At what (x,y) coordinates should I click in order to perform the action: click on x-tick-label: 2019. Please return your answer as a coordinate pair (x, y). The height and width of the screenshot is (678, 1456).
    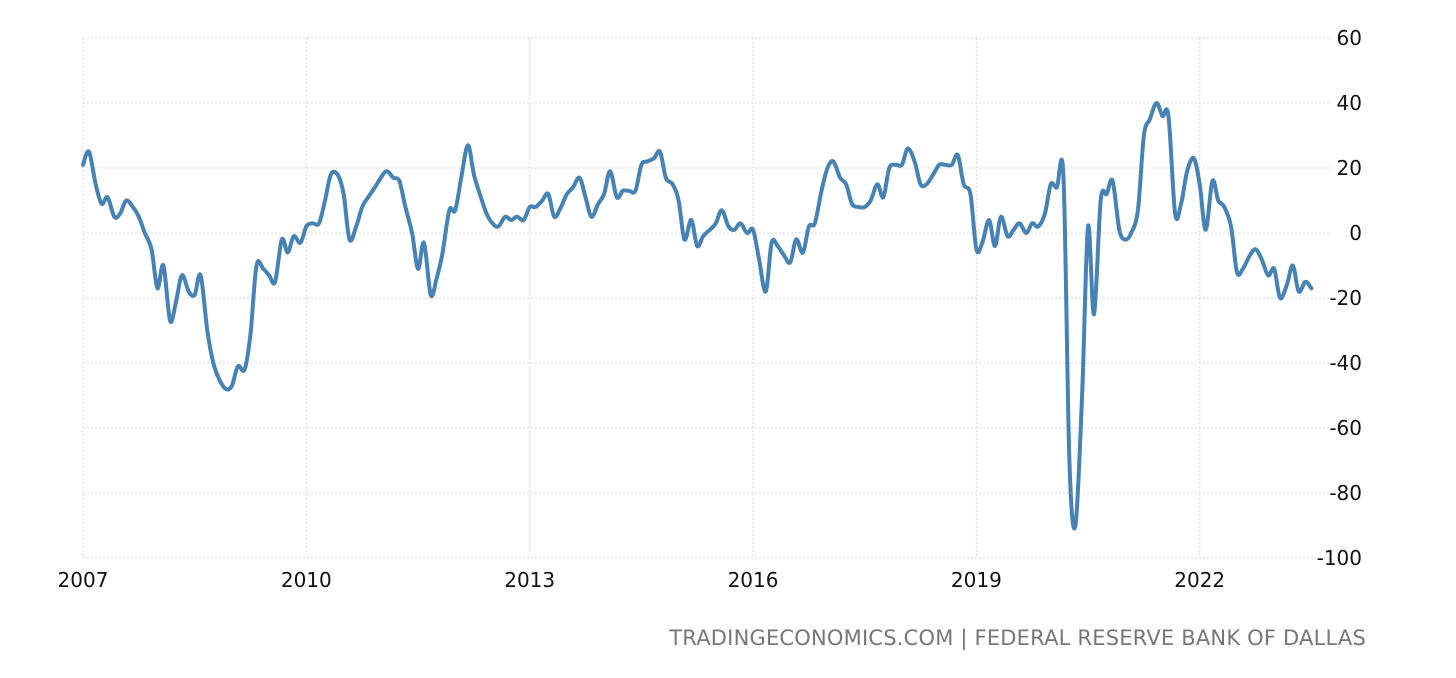
    Looking at the image, I should click on (976, 580).